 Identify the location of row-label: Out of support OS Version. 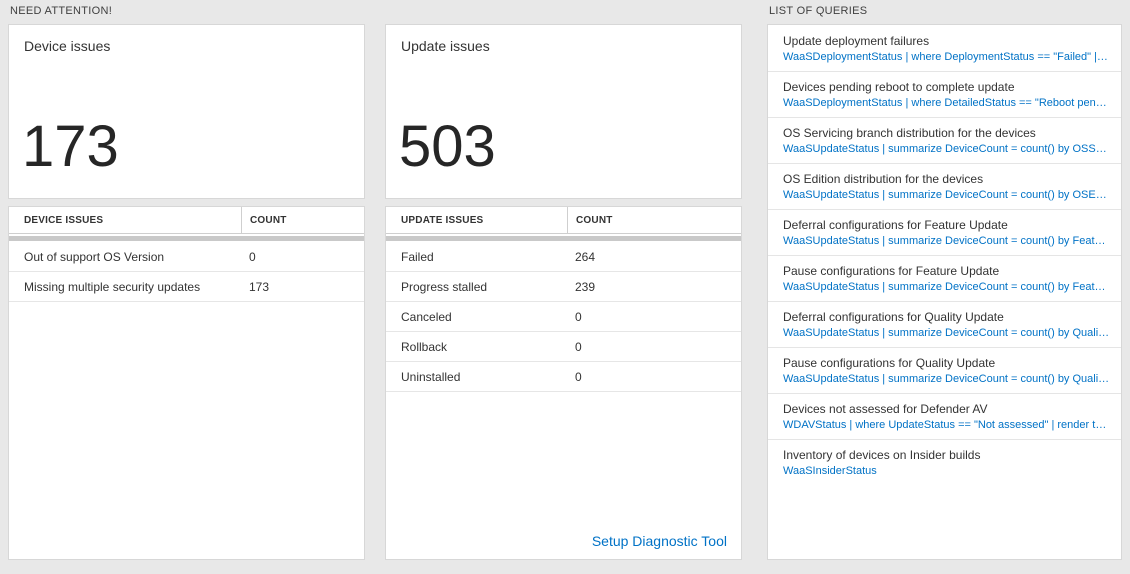
(94, 256).